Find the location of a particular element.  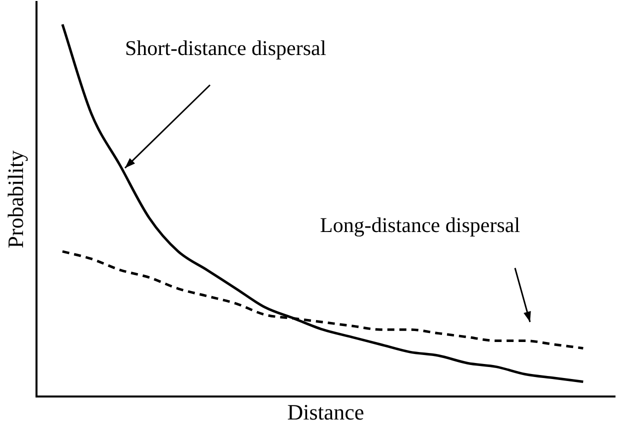

annotation: Short-distance dispersal is located at coordinates (225, 48).